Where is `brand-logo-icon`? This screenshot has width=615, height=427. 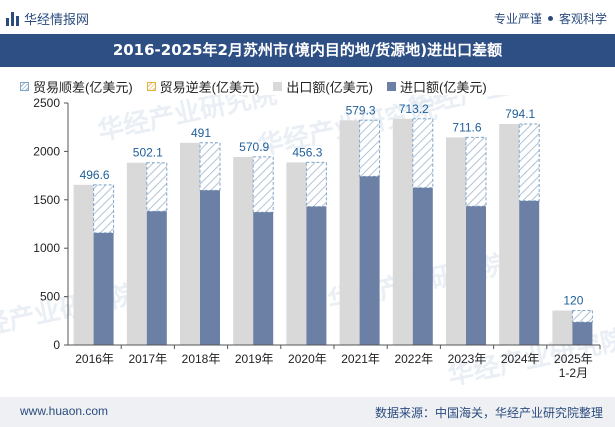 brand-logo-icon is located at coordinates (13, 18).